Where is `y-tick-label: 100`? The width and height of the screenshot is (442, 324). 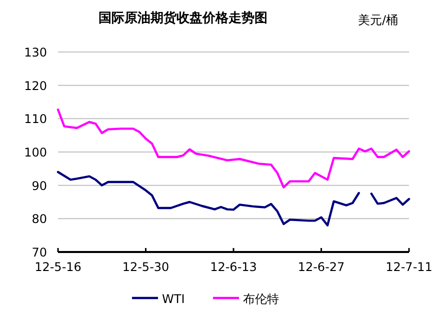
y-tick-label: 100 is located at coordinates (35, 153).